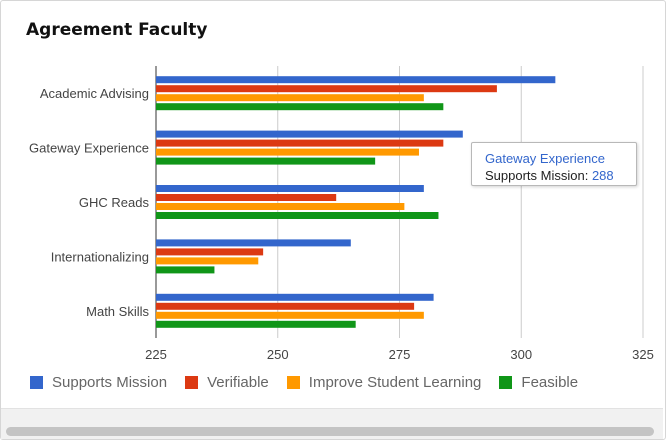 The image size is (666, 440). What do you see at coordinates (278, 354) in the screenshot?
I see `x-tick-label: 250` at bounding box center [278, 354].